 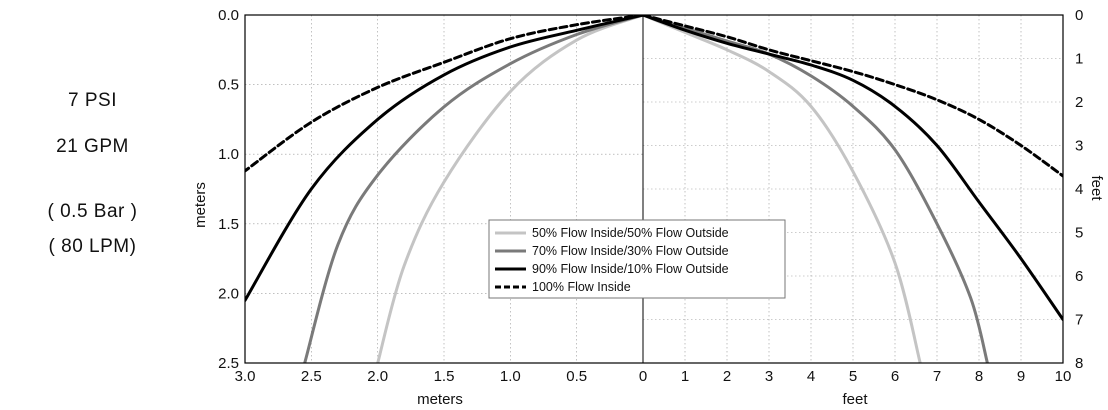 I want to click on x-tick-label-right: 7, so click(x=937, y=376).